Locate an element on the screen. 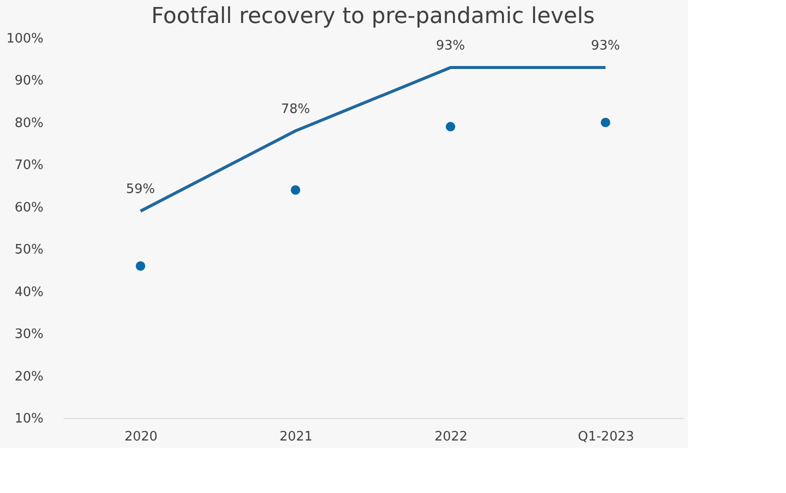 This screenshot has width=786, height=493. chart-title: Footfall recovery to pre-pandamic levels is located at coordinates (373, 16).